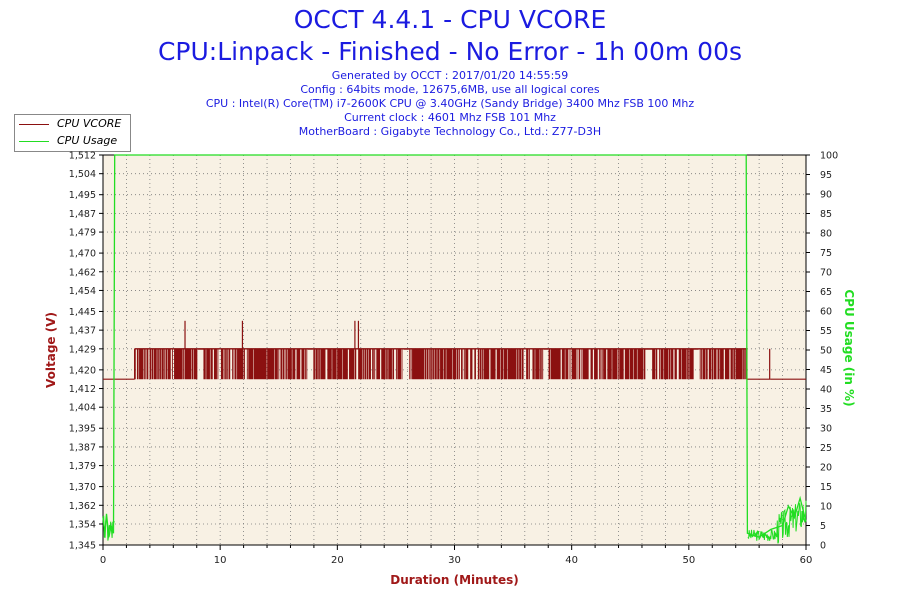  I want to click on legend-swatch-vcore, so click(34, 124).